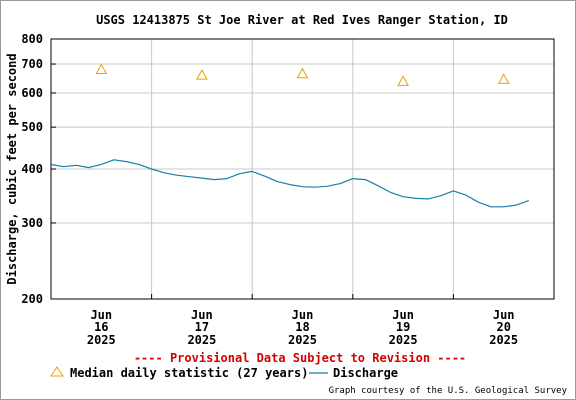 The image size is (576, 400). I want to click on y-tick-label: 800, so click(32, 39).